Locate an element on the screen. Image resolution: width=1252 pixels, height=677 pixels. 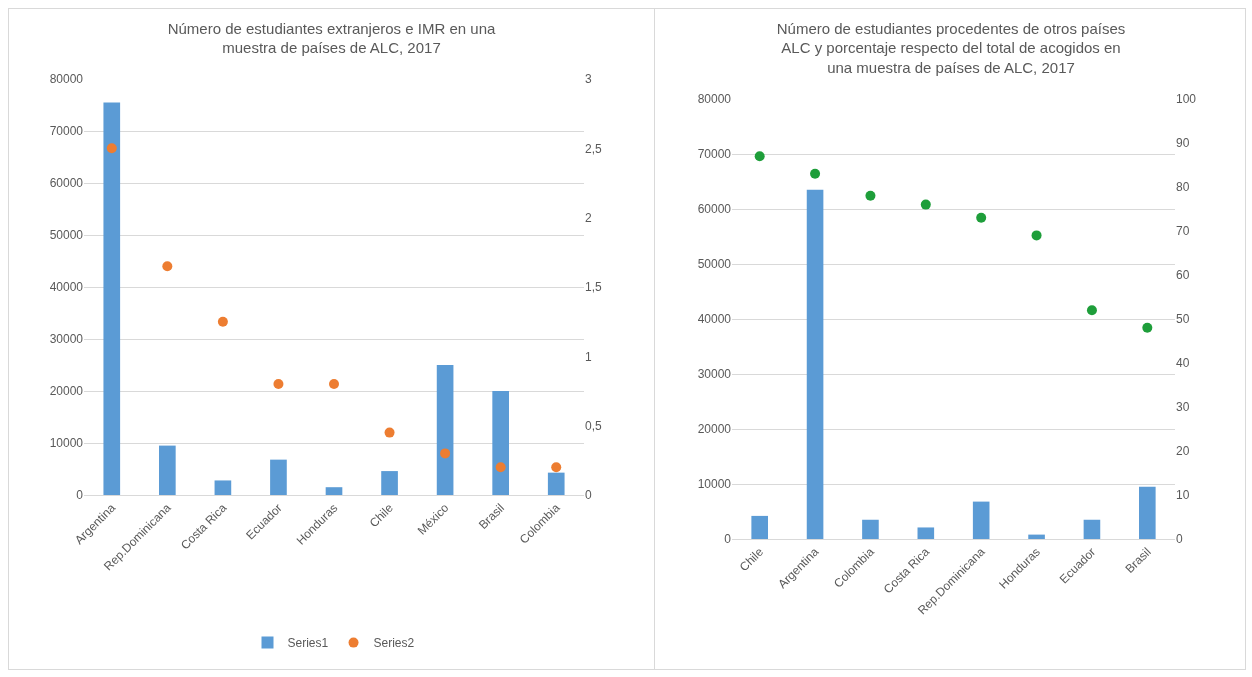
chart-title: Número de estudiantes extranjeros e IMR en una muestra de países de ALC, 2017 is located at coordinates (331, 38).